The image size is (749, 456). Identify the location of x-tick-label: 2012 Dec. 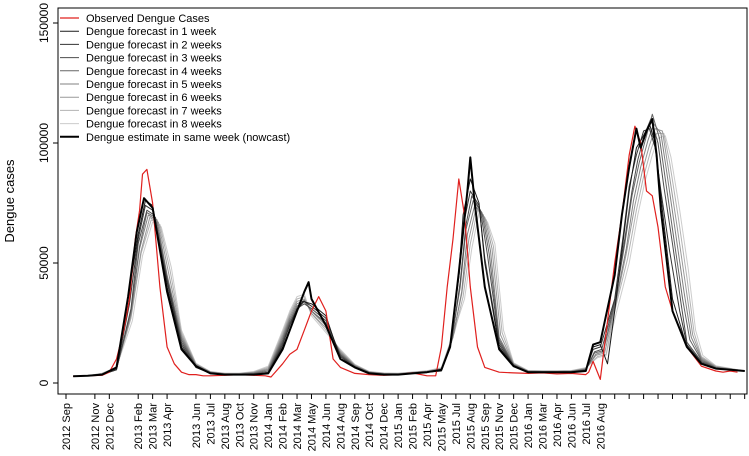
(110, 427).